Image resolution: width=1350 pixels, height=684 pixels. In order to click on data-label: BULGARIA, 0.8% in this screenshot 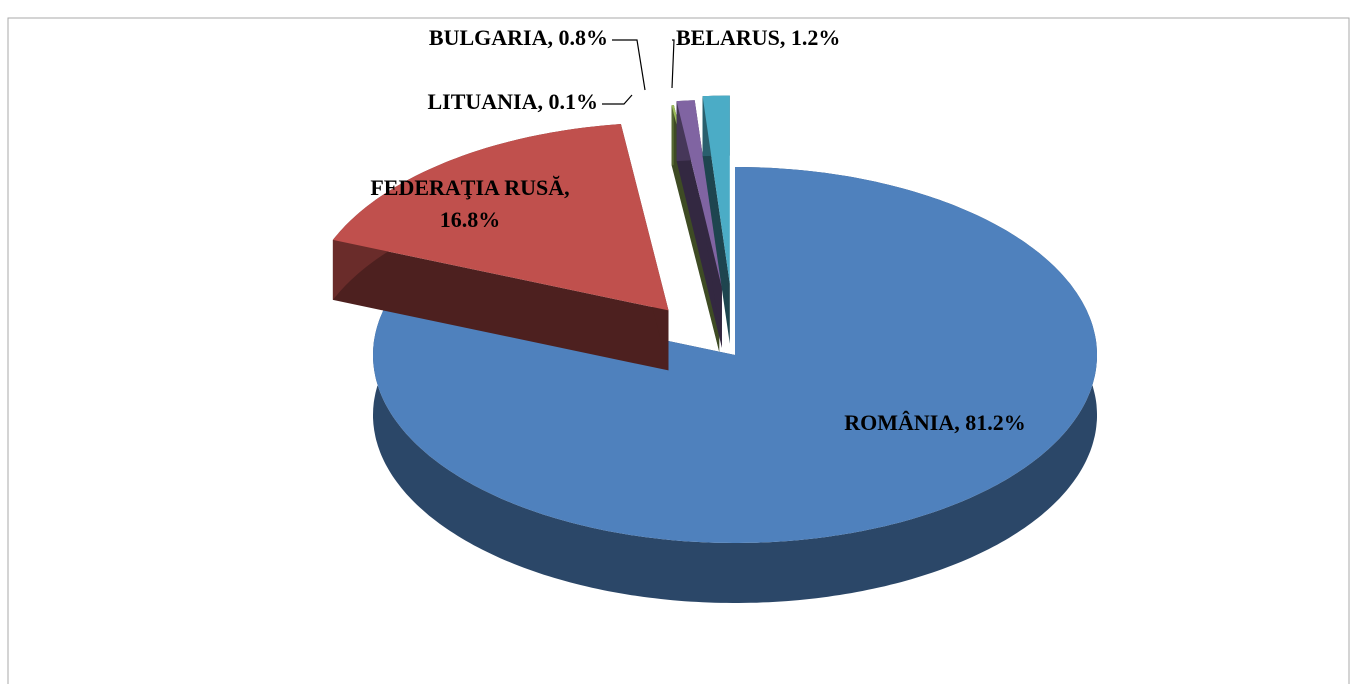, I will do `click(518, 37)`.